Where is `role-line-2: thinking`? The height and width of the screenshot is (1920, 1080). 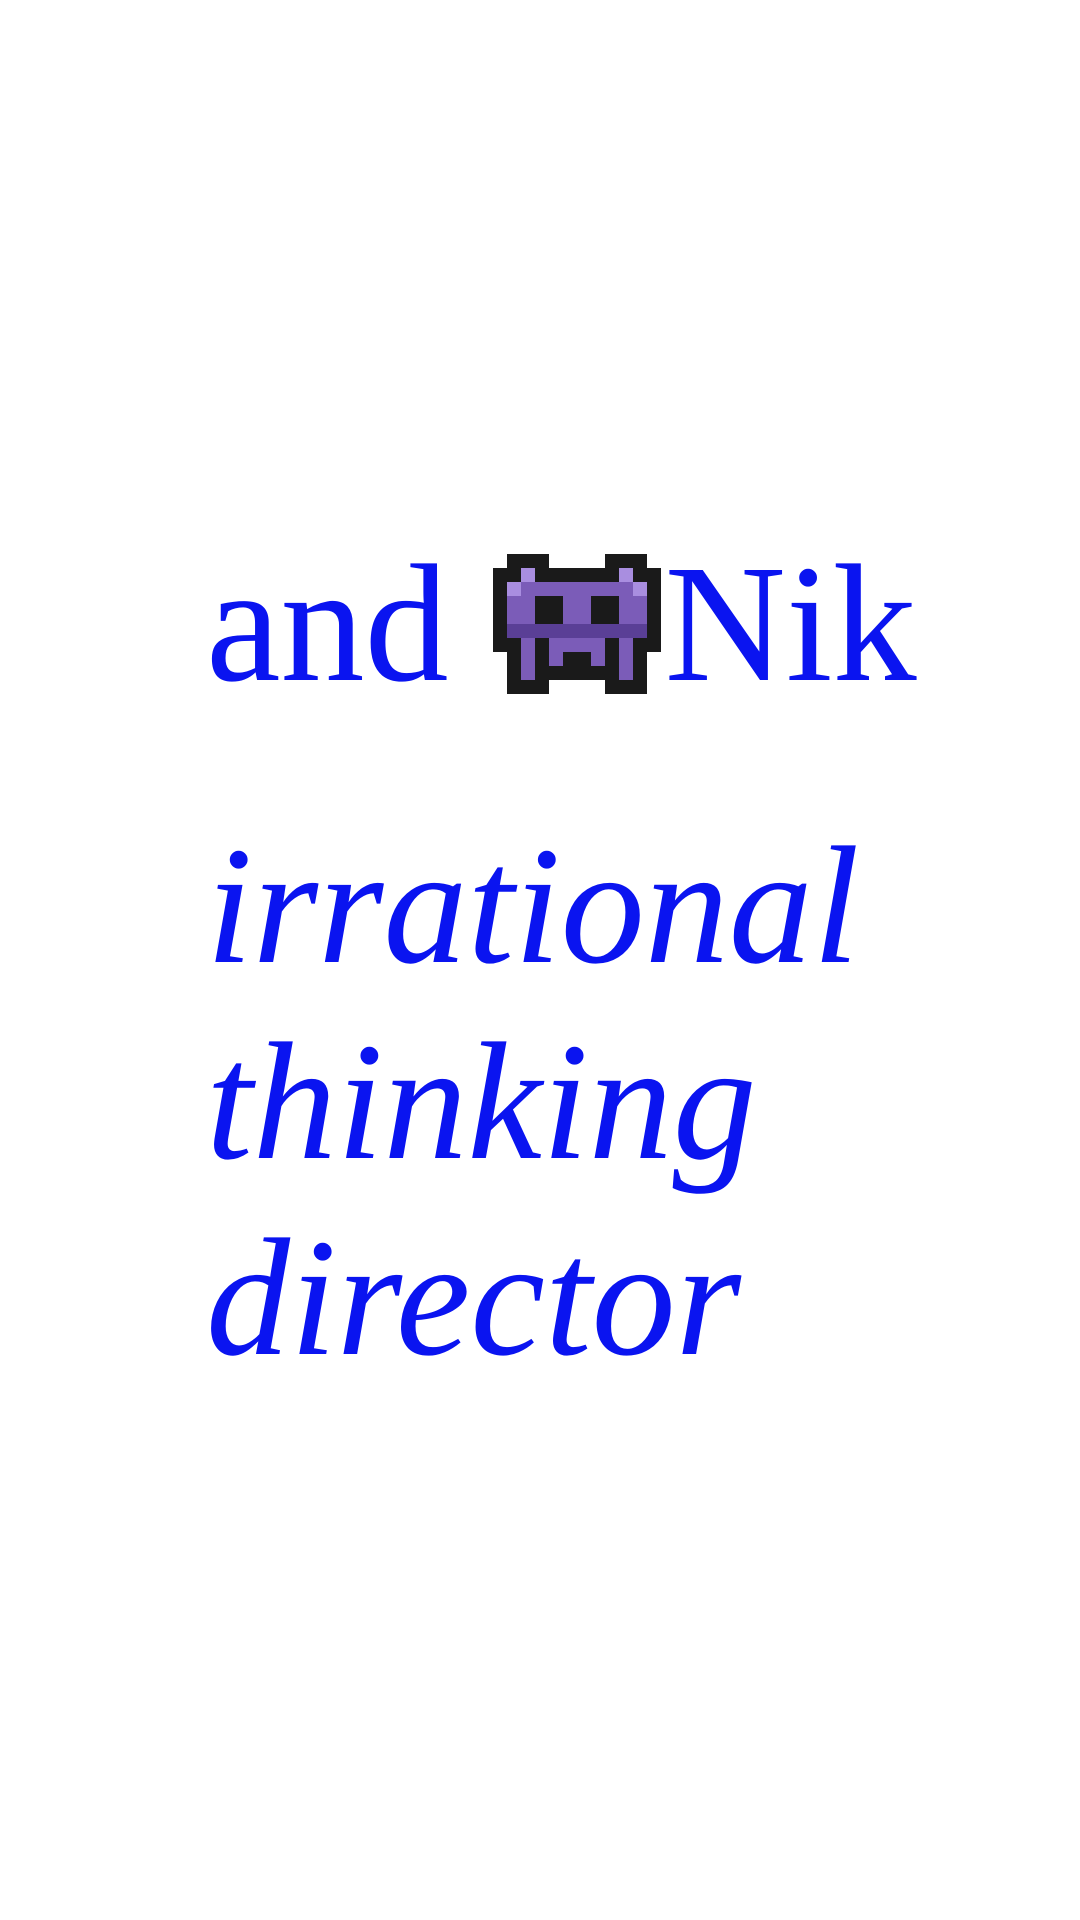 role-line-2: thinking is located at coordinates (481, 1102).